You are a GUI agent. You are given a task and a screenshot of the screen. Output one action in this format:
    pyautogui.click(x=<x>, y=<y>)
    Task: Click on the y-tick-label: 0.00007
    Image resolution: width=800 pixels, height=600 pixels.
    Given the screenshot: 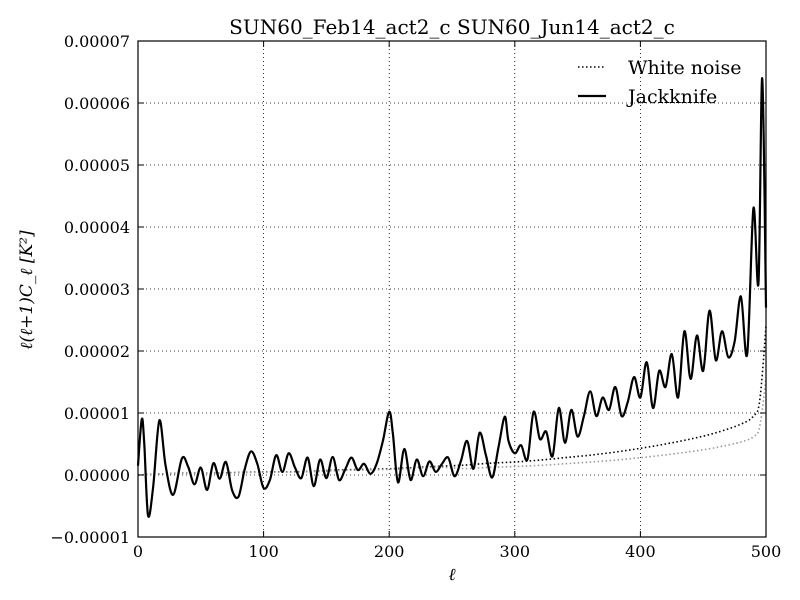 What is the action you would take?
    pyautogui.click(x=97, y=41)
    